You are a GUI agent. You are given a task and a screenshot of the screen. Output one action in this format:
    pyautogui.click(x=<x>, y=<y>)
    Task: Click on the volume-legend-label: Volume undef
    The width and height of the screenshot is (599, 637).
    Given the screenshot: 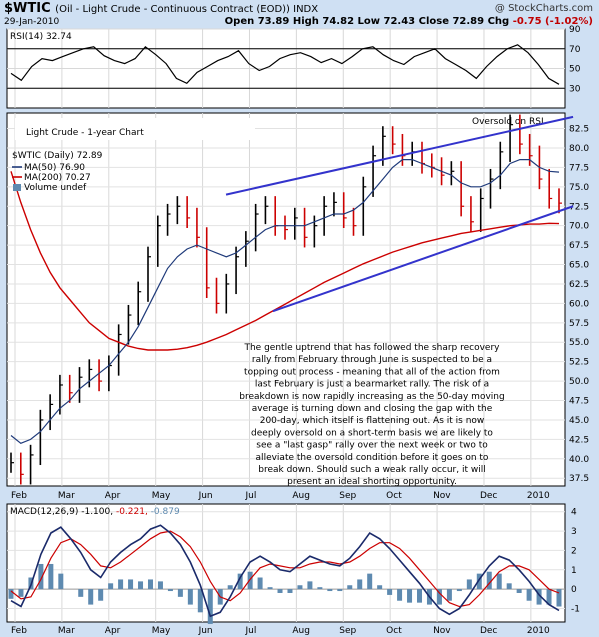 What is the action you would take?
    pyautogui.click(x=55, y=188)
    